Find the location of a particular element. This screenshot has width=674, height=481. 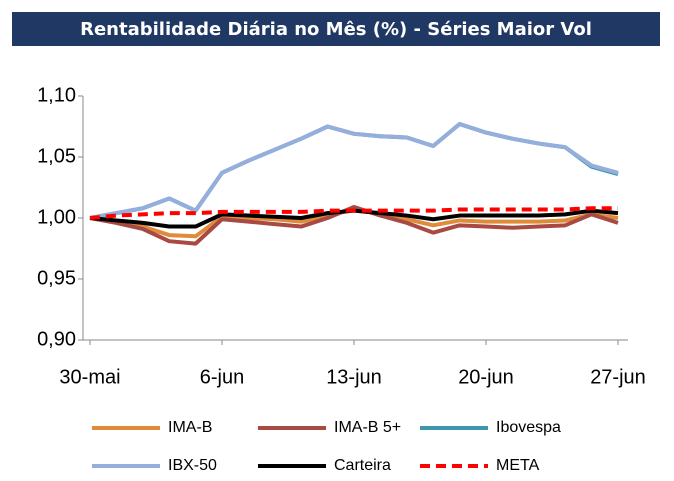

legend-label: IMA-B is located at coordinates (190, 427).